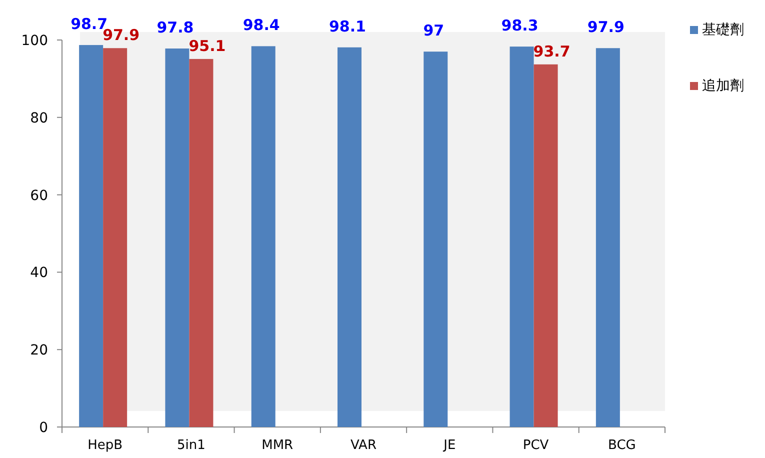 The height and width of the screenshot is (458, 765). I want to click on y-tick-label: 80, so click(39, 118).